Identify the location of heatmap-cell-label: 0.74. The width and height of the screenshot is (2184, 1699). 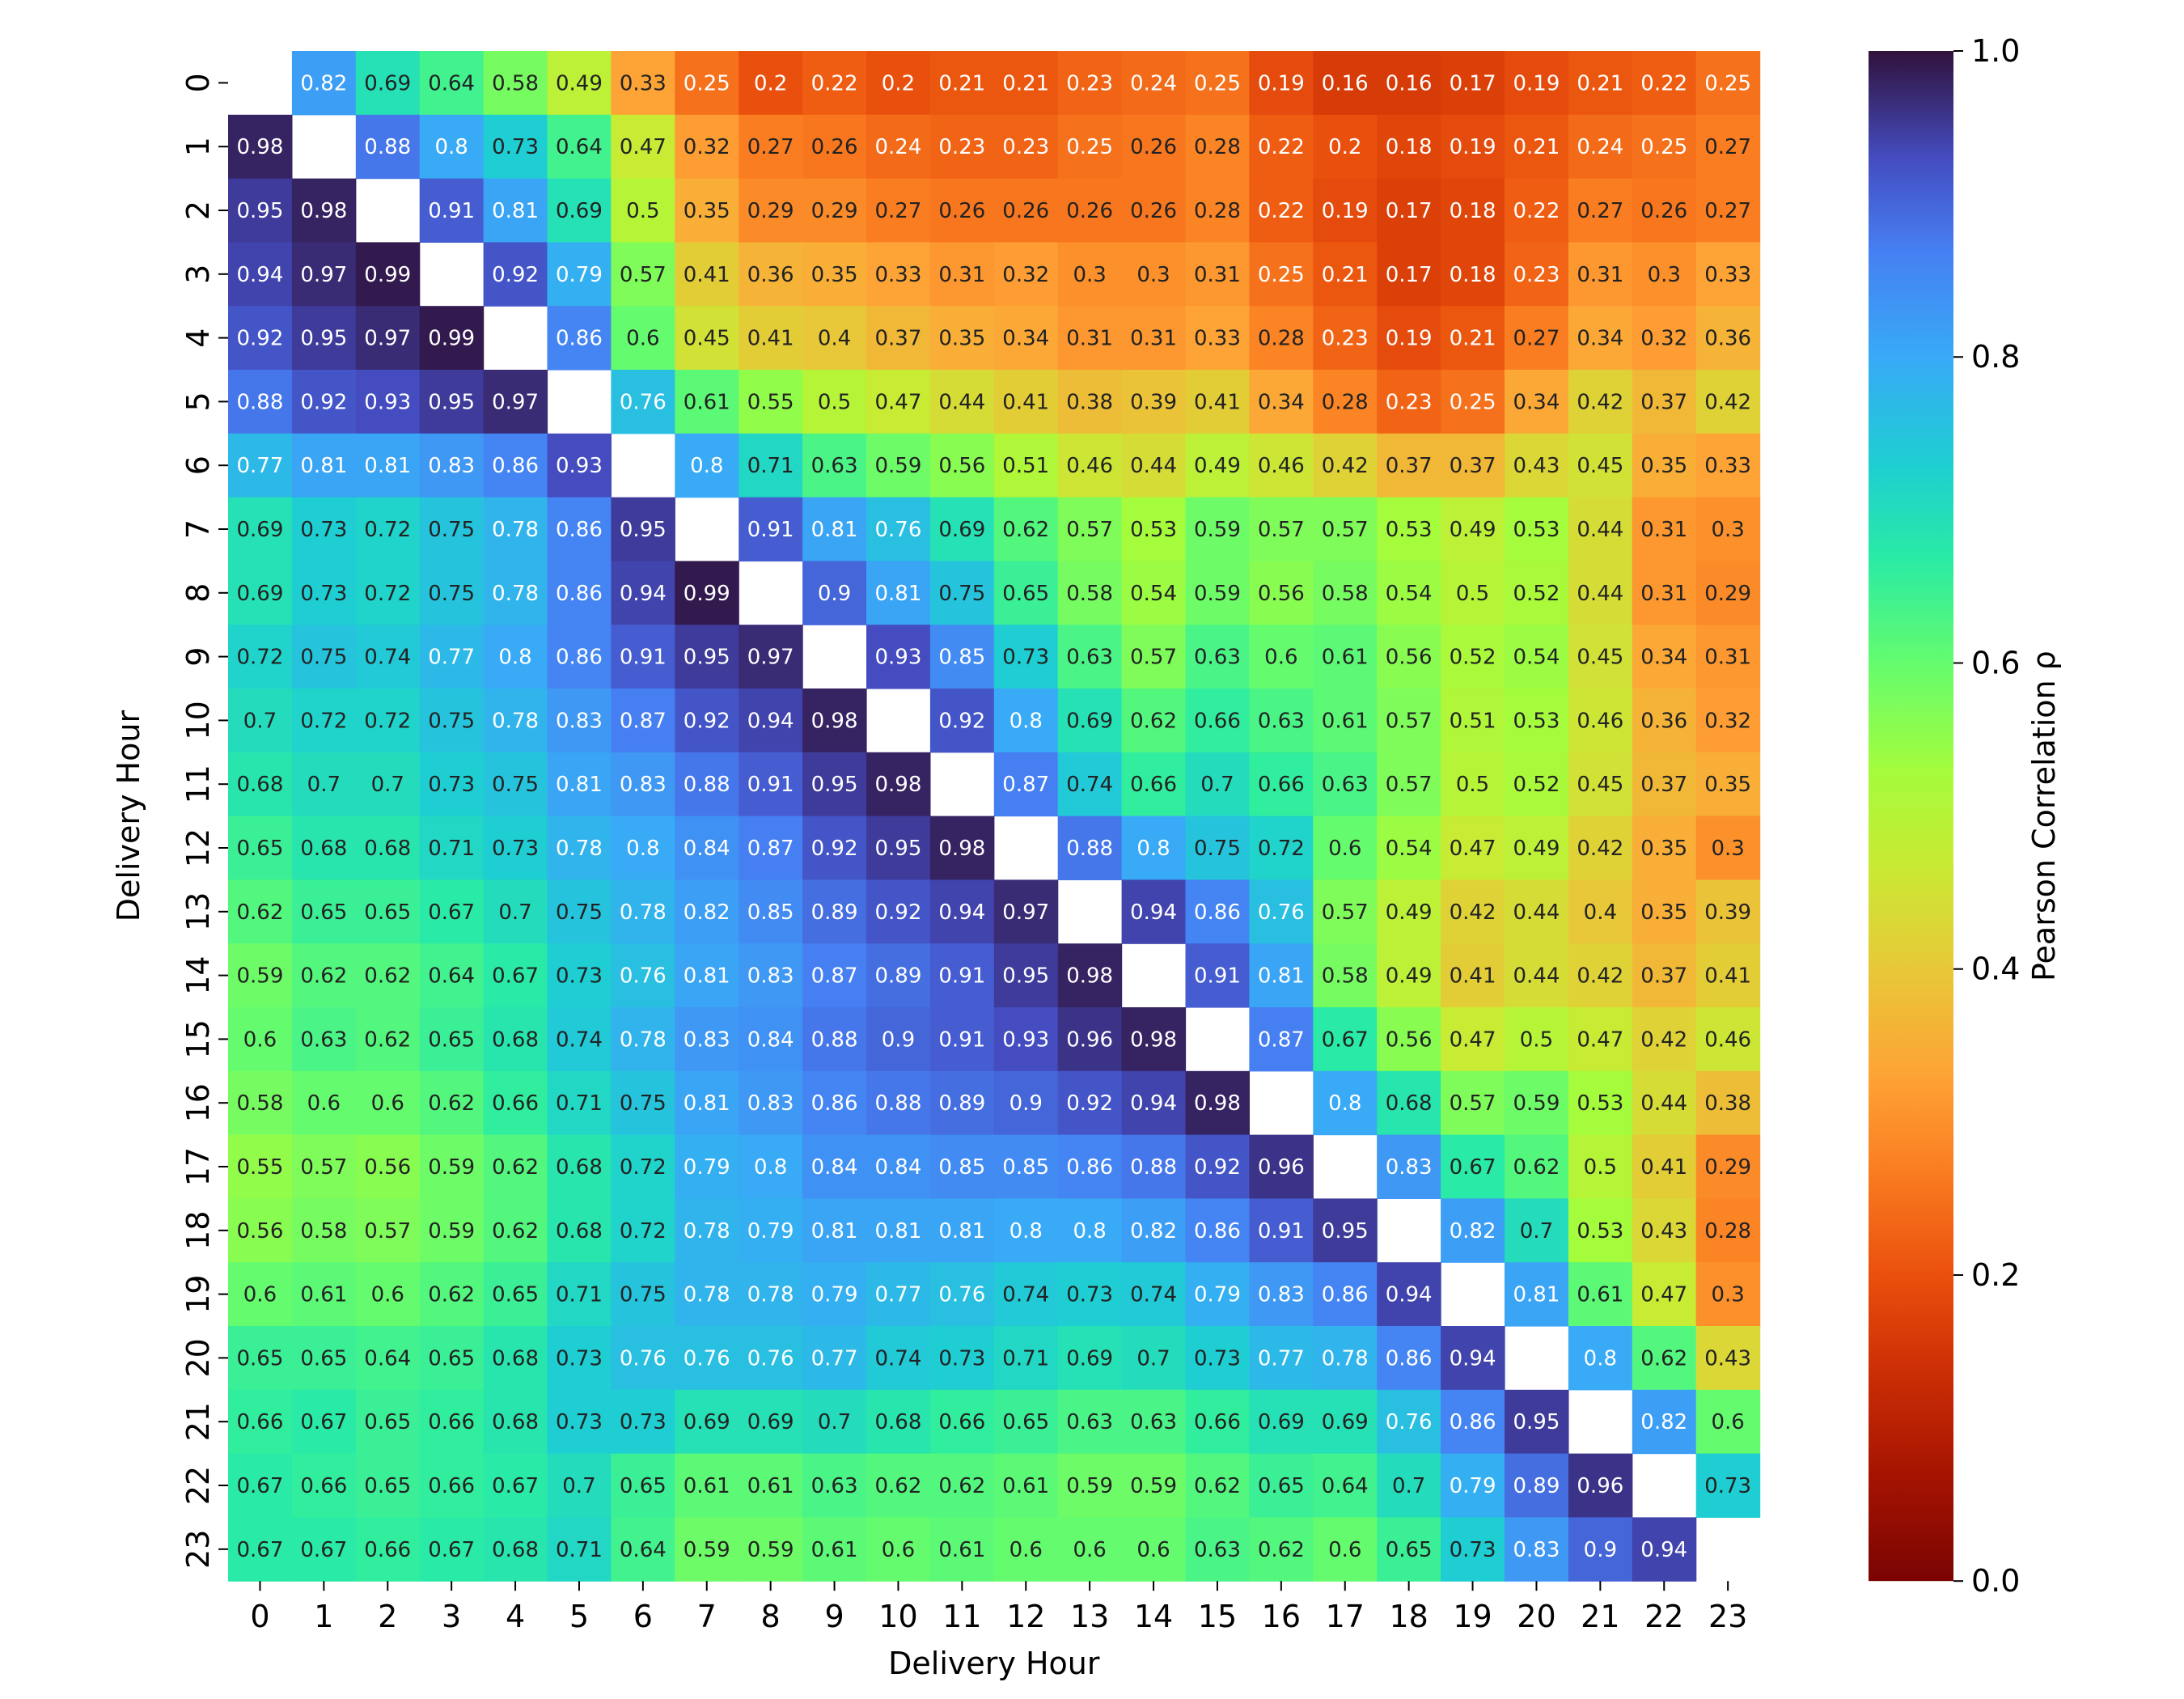
(898, 1358).